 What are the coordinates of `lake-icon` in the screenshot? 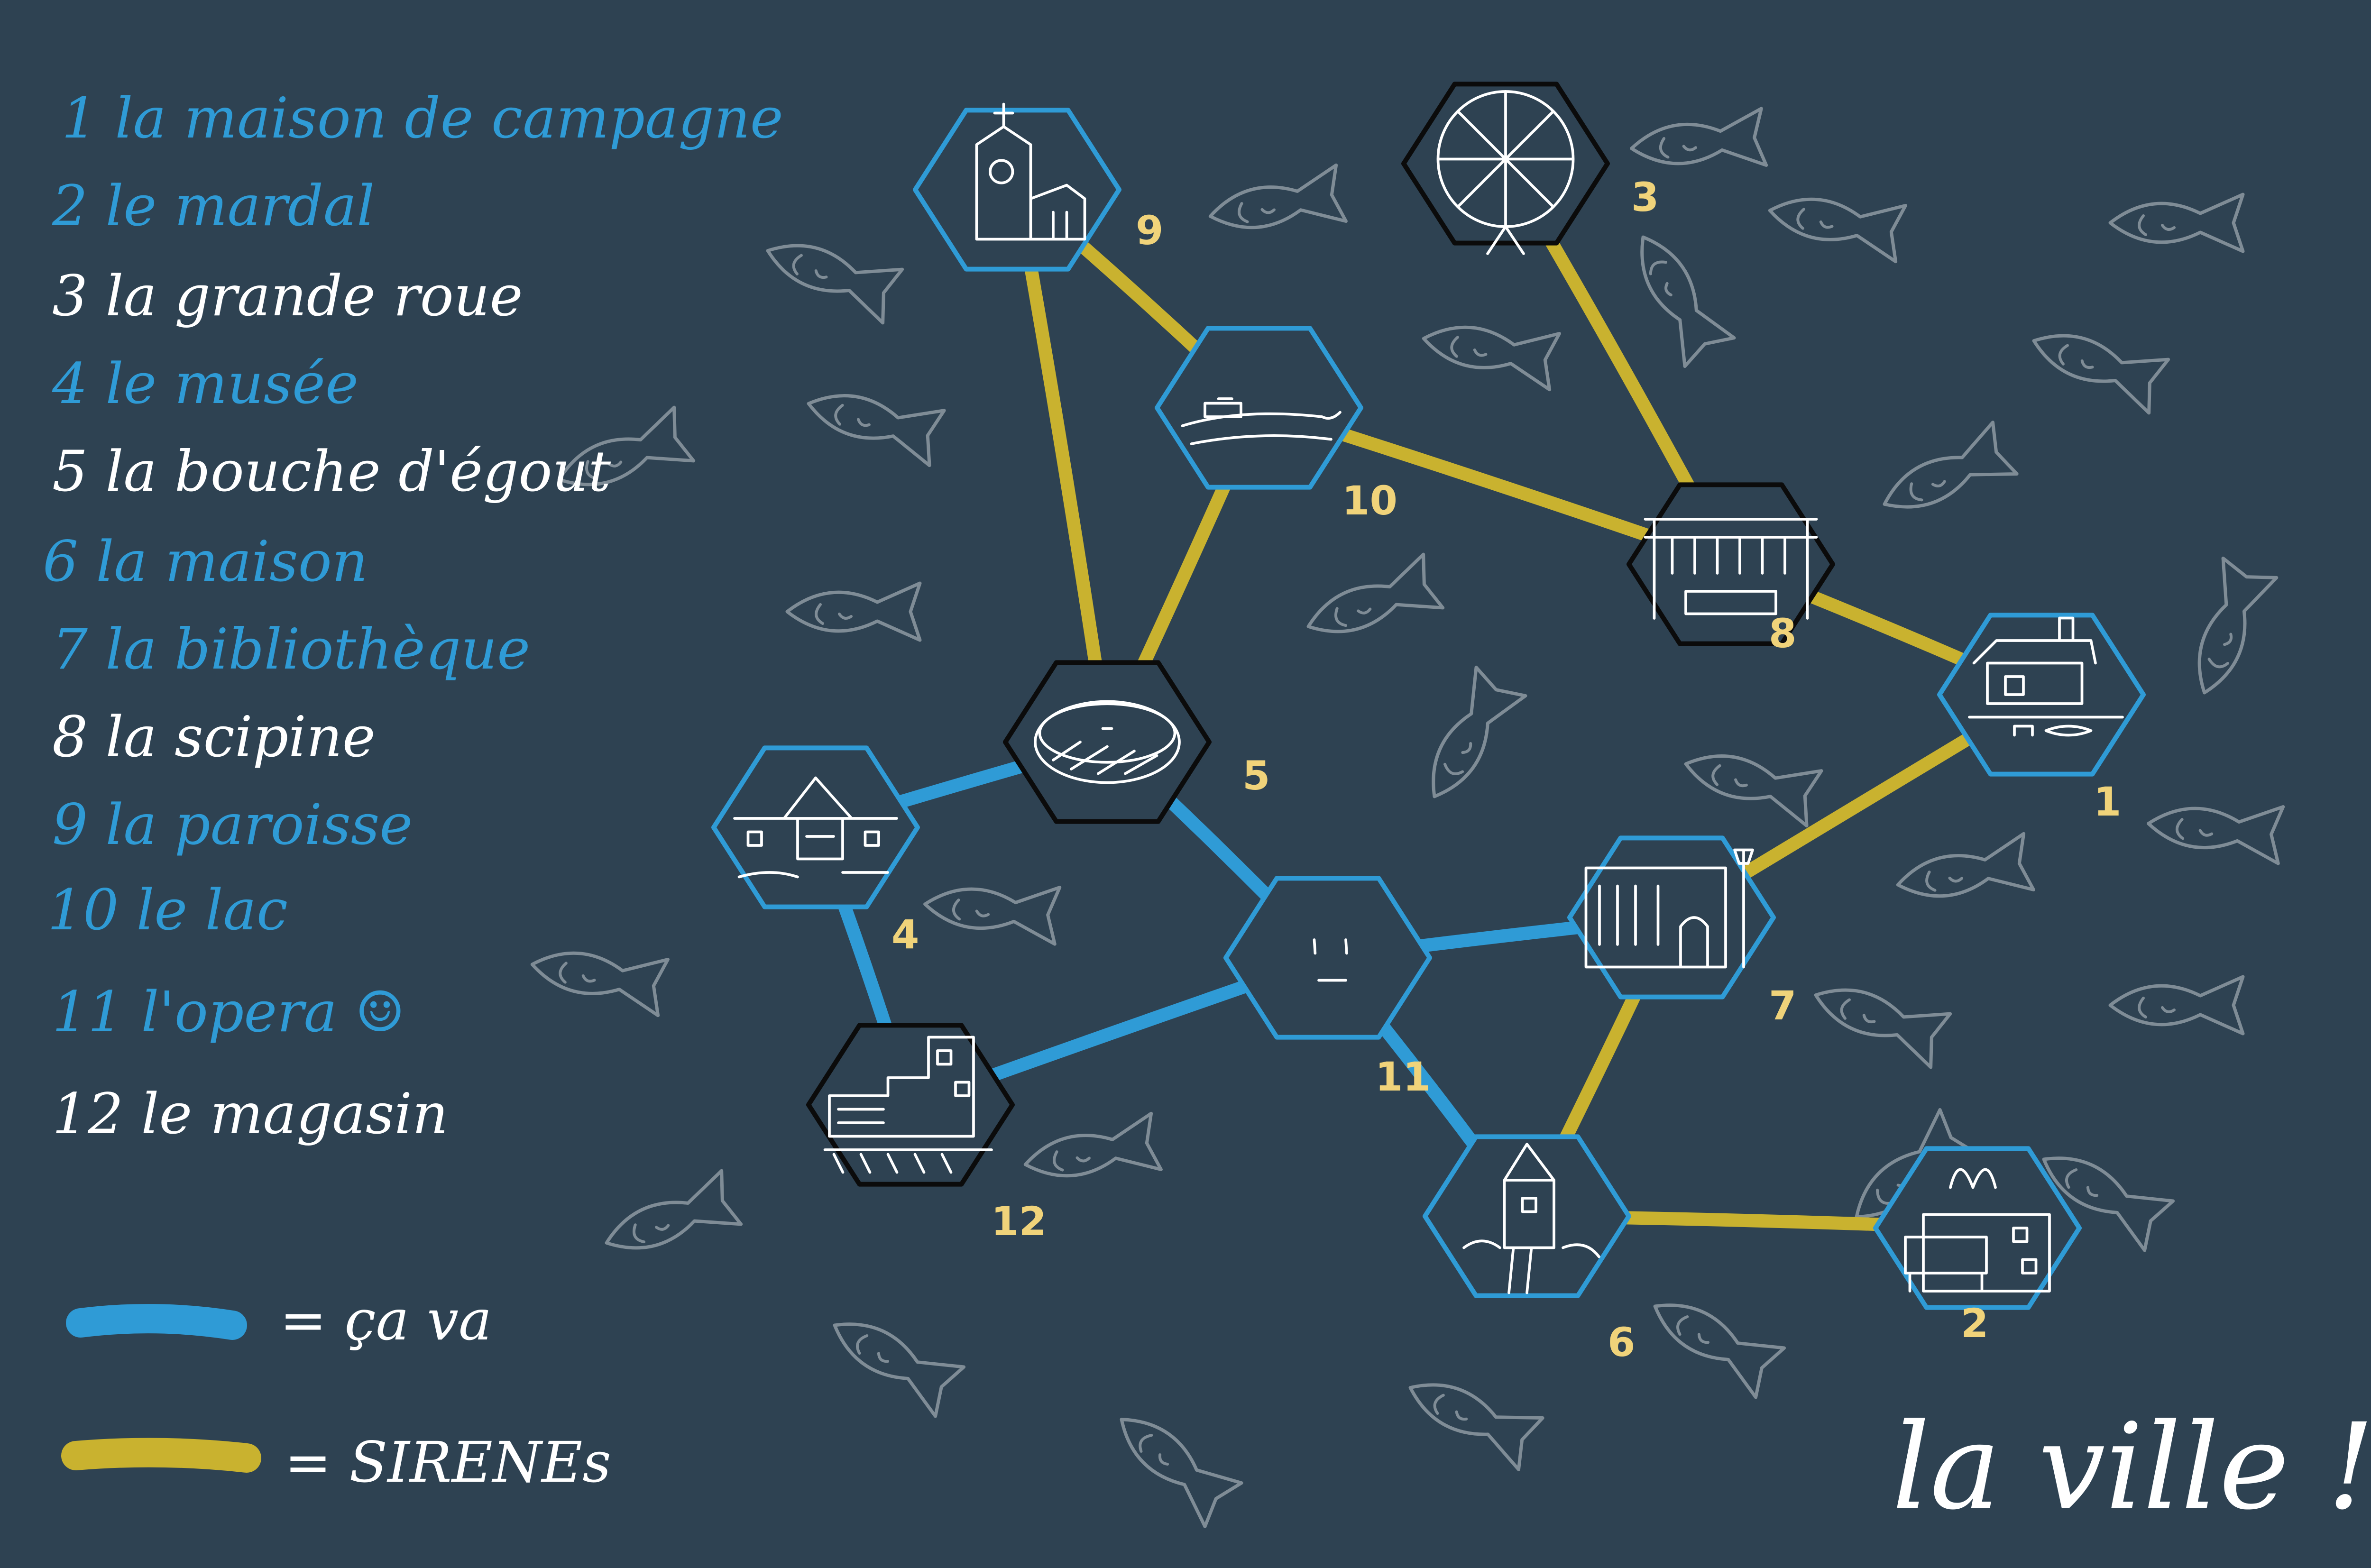 It's located at (1261, 421).